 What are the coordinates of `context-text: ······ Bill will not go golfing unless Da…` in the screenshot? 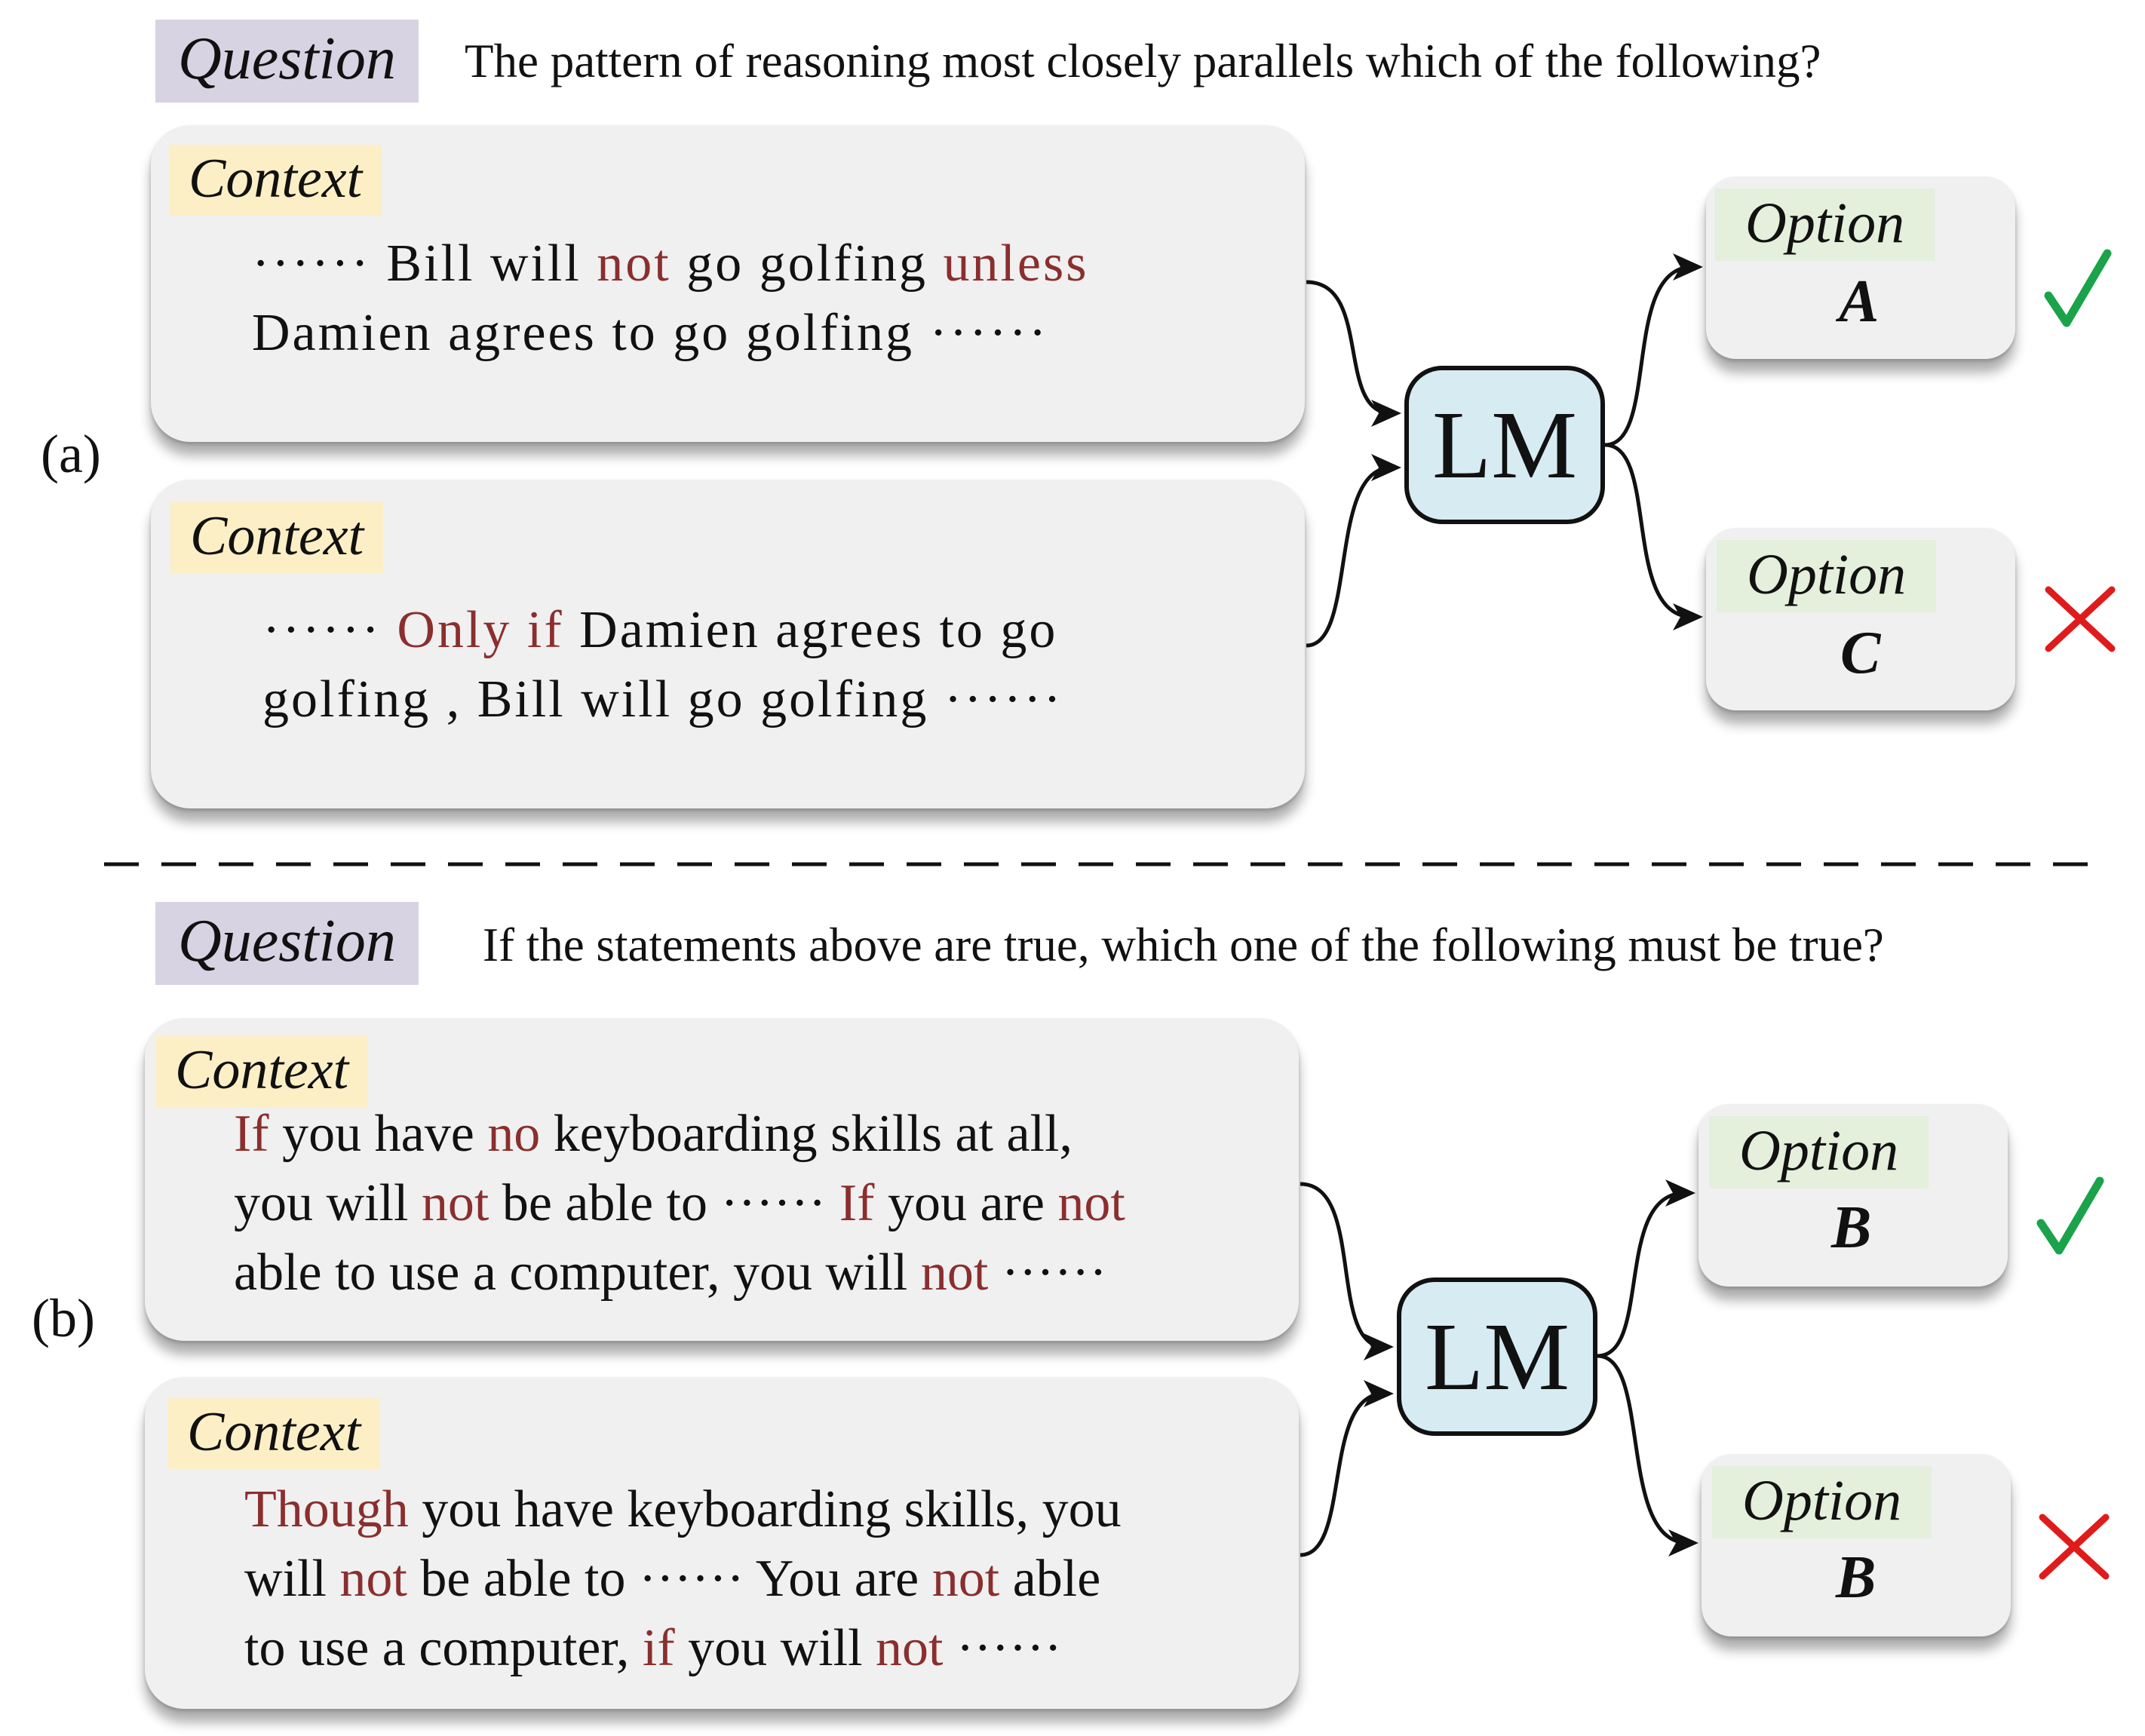 It's located at (670, 299).